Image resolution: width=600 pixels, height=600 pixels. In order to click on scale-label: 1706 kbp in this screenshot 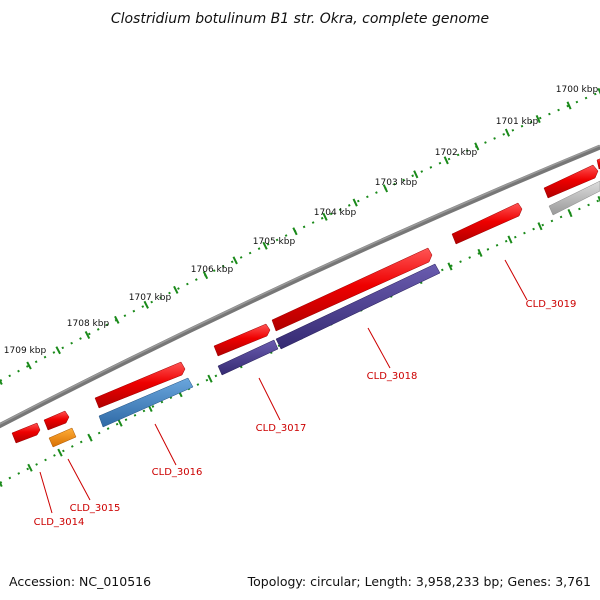, I will do `click(212, 270)`.